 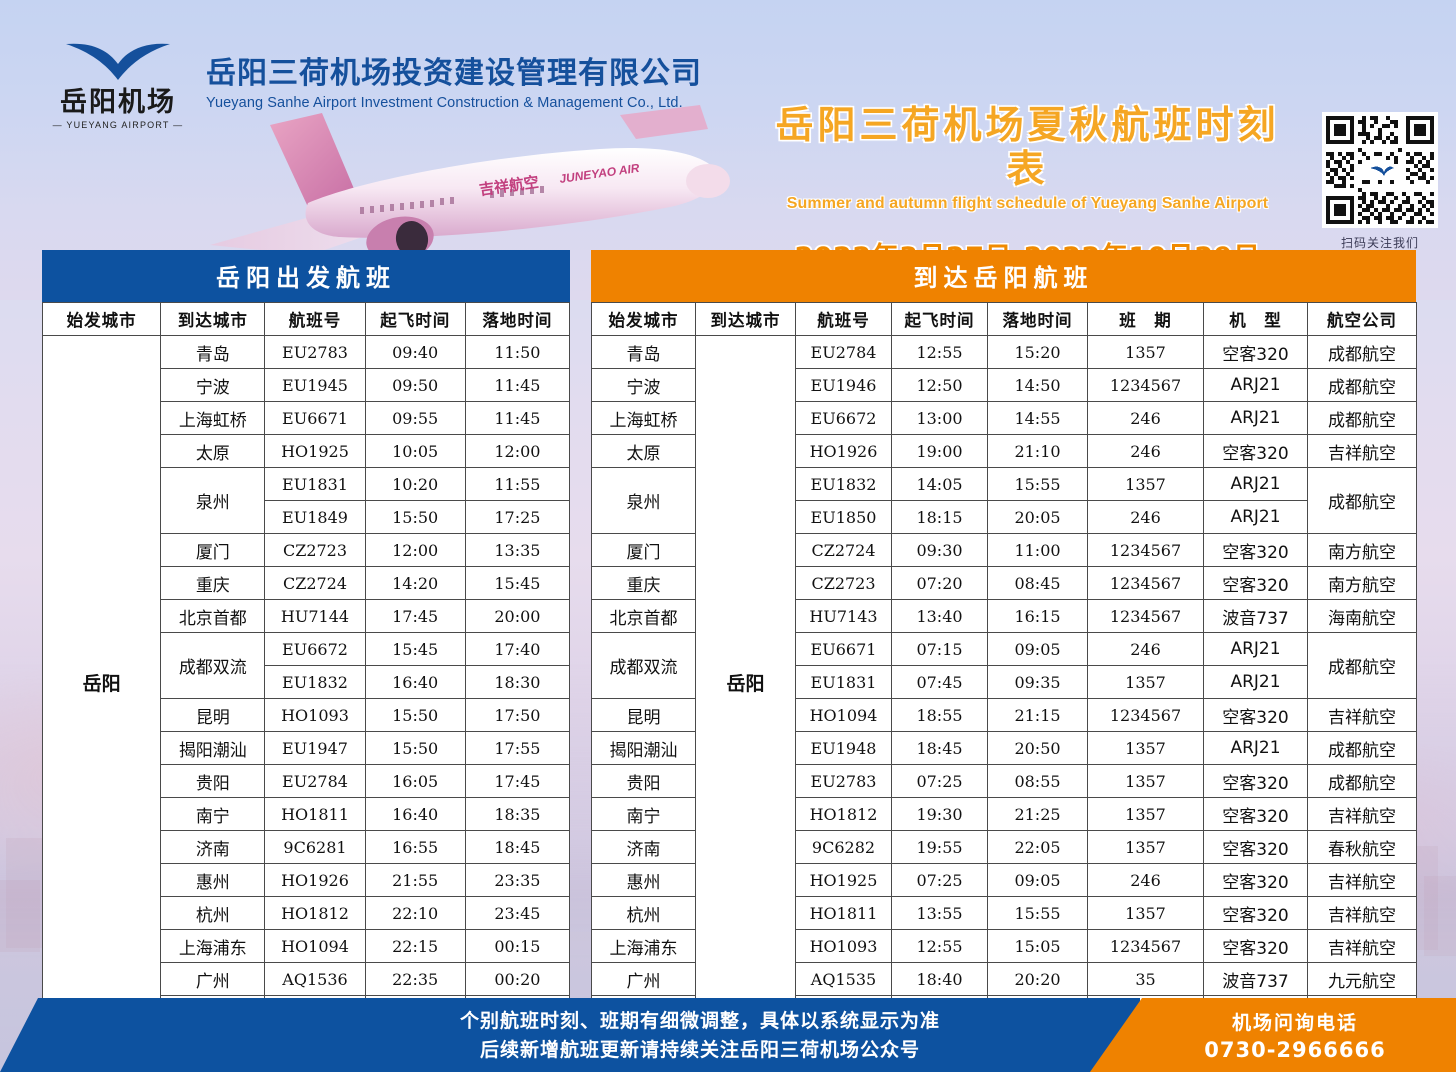 I want to click on arrival-destination-city: 岳阳, so click(x=745, y=682).